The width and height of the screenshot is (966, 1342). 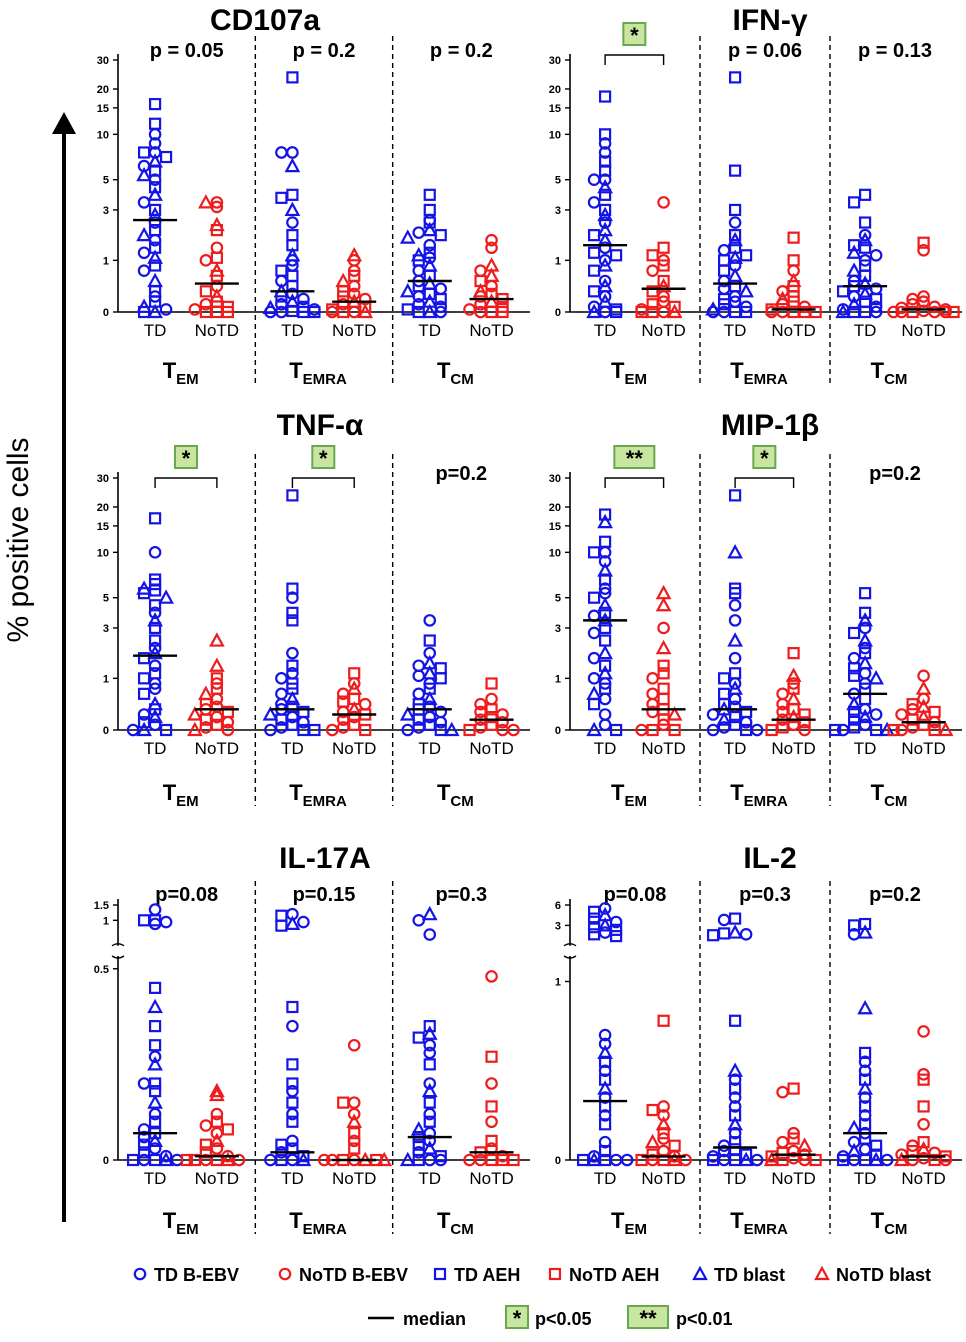 What do you see at coordinates (895, 379) in the screenshot?
I see `subset-subscript: CM` at bounding box center [895, 379].